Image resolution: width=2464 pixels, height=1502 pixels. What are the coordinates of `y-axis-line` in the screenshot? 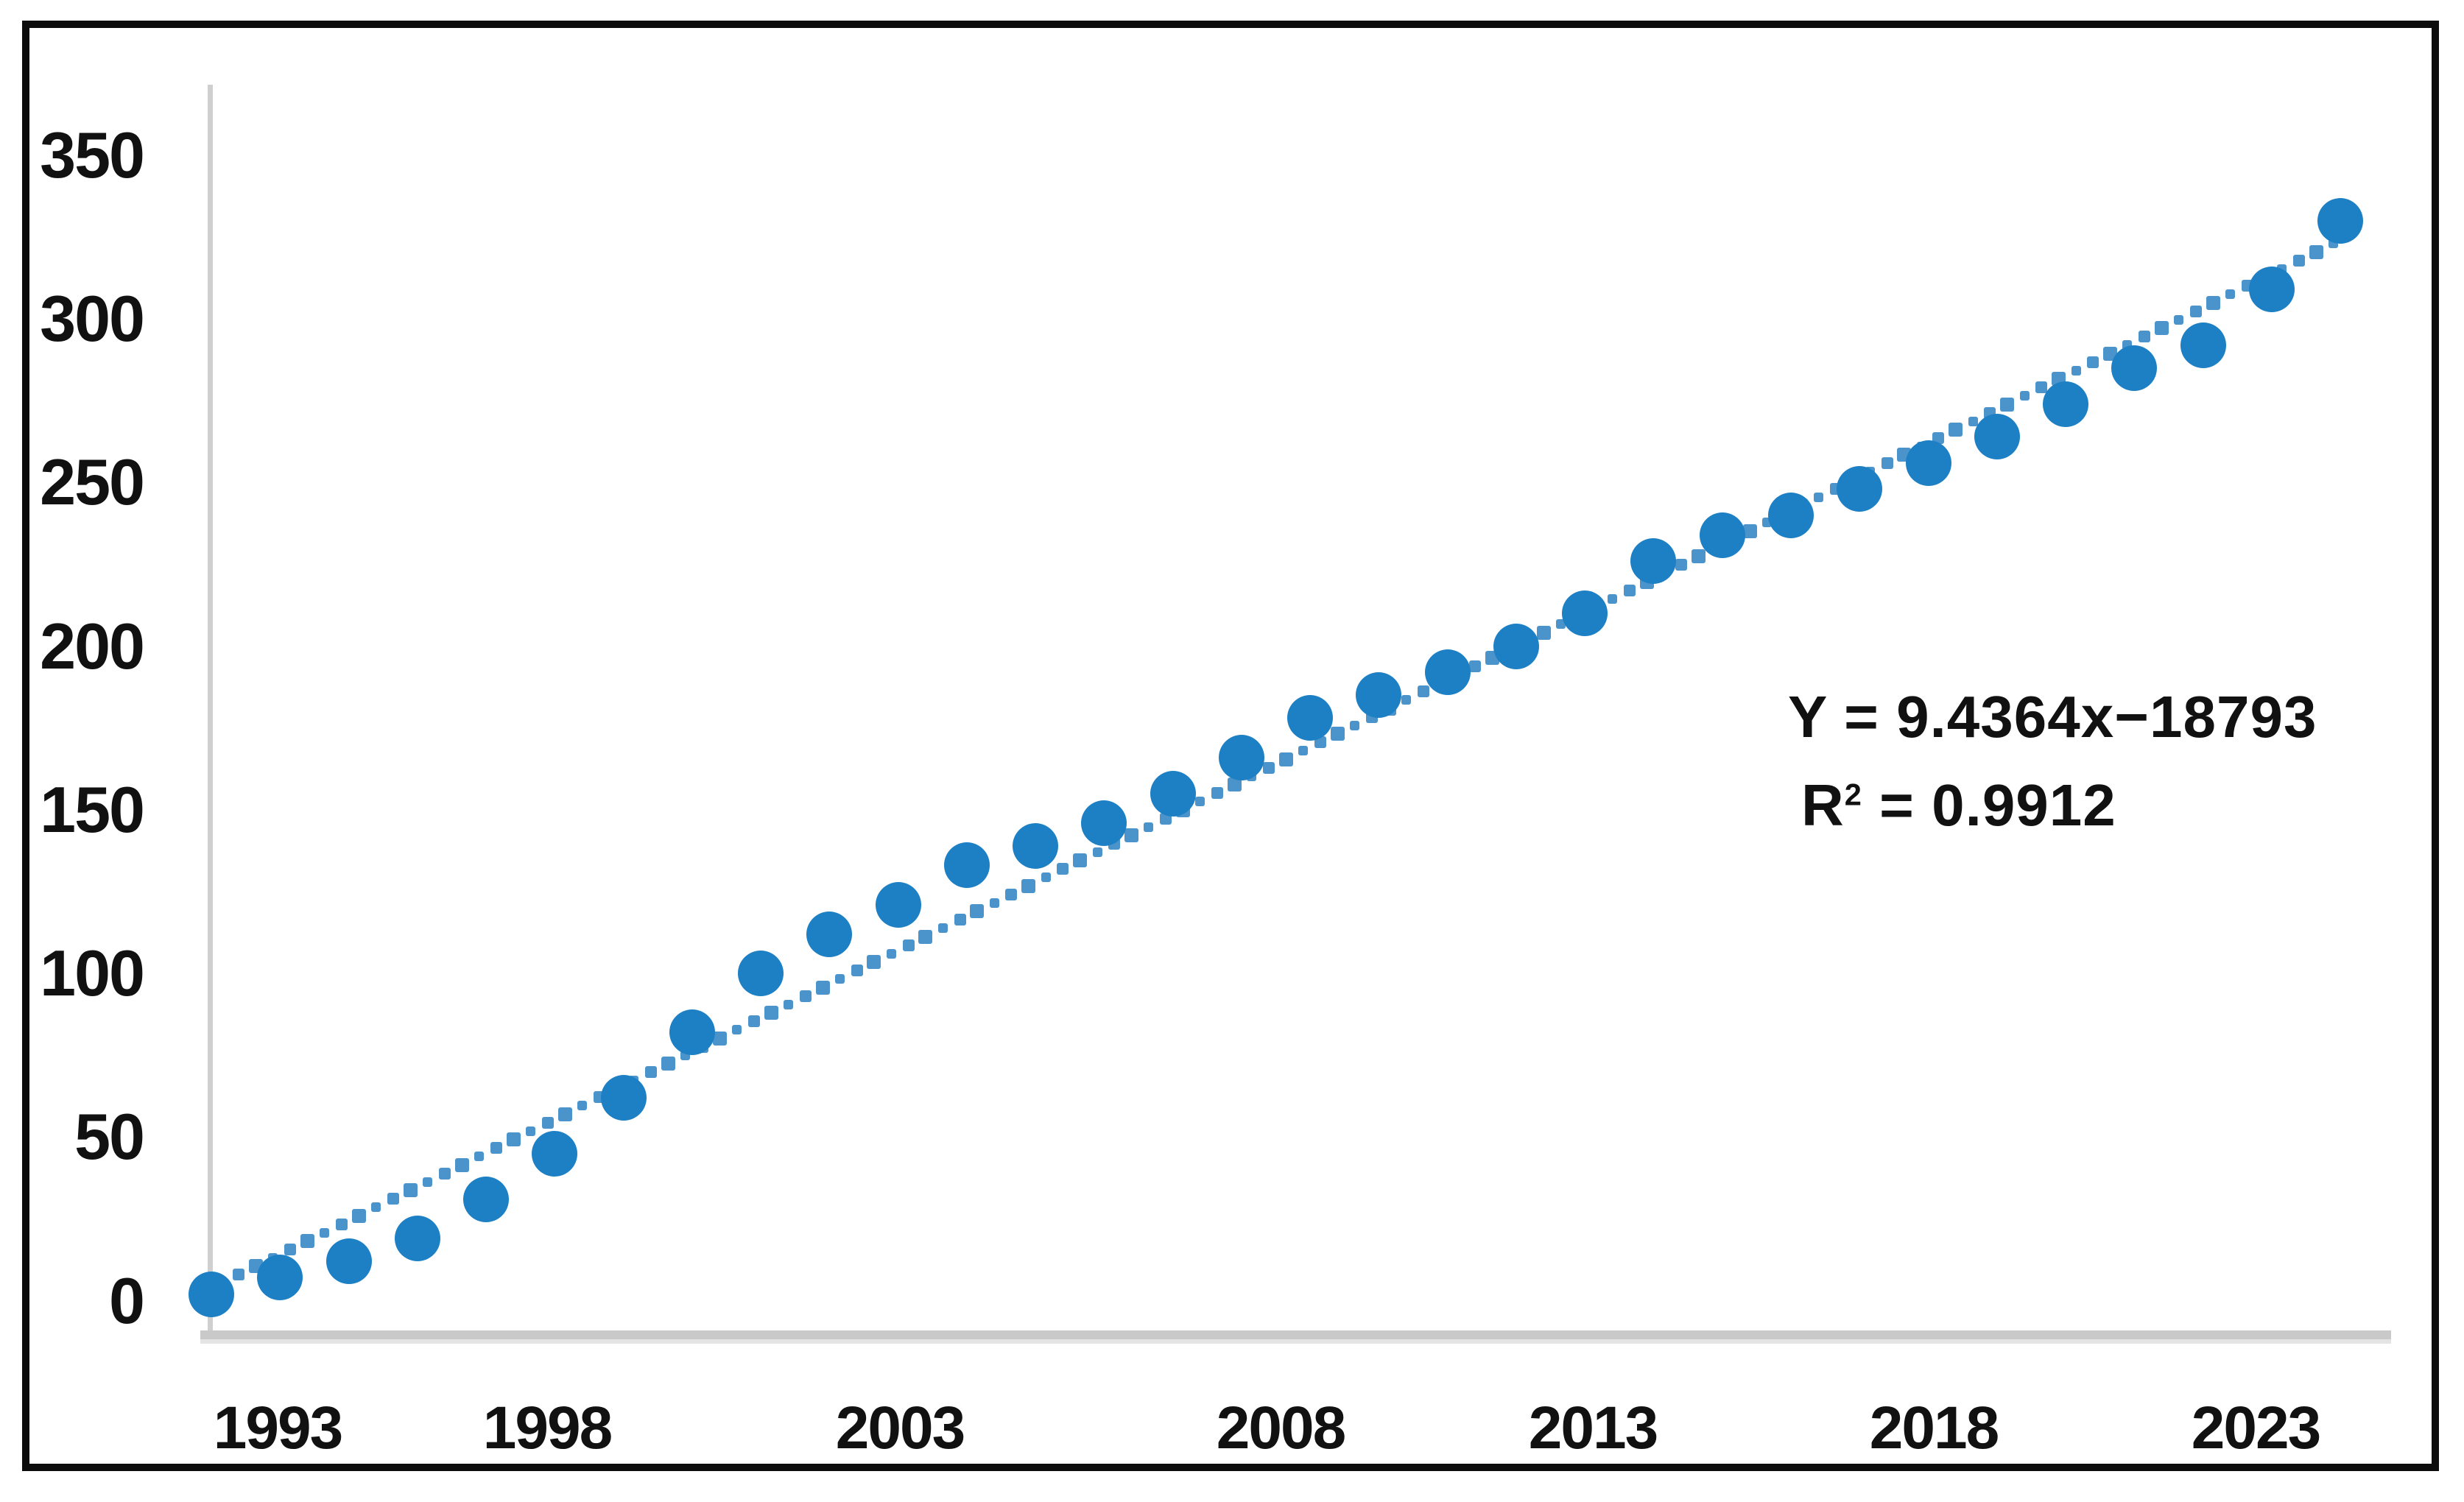 It's located at (210, 711).